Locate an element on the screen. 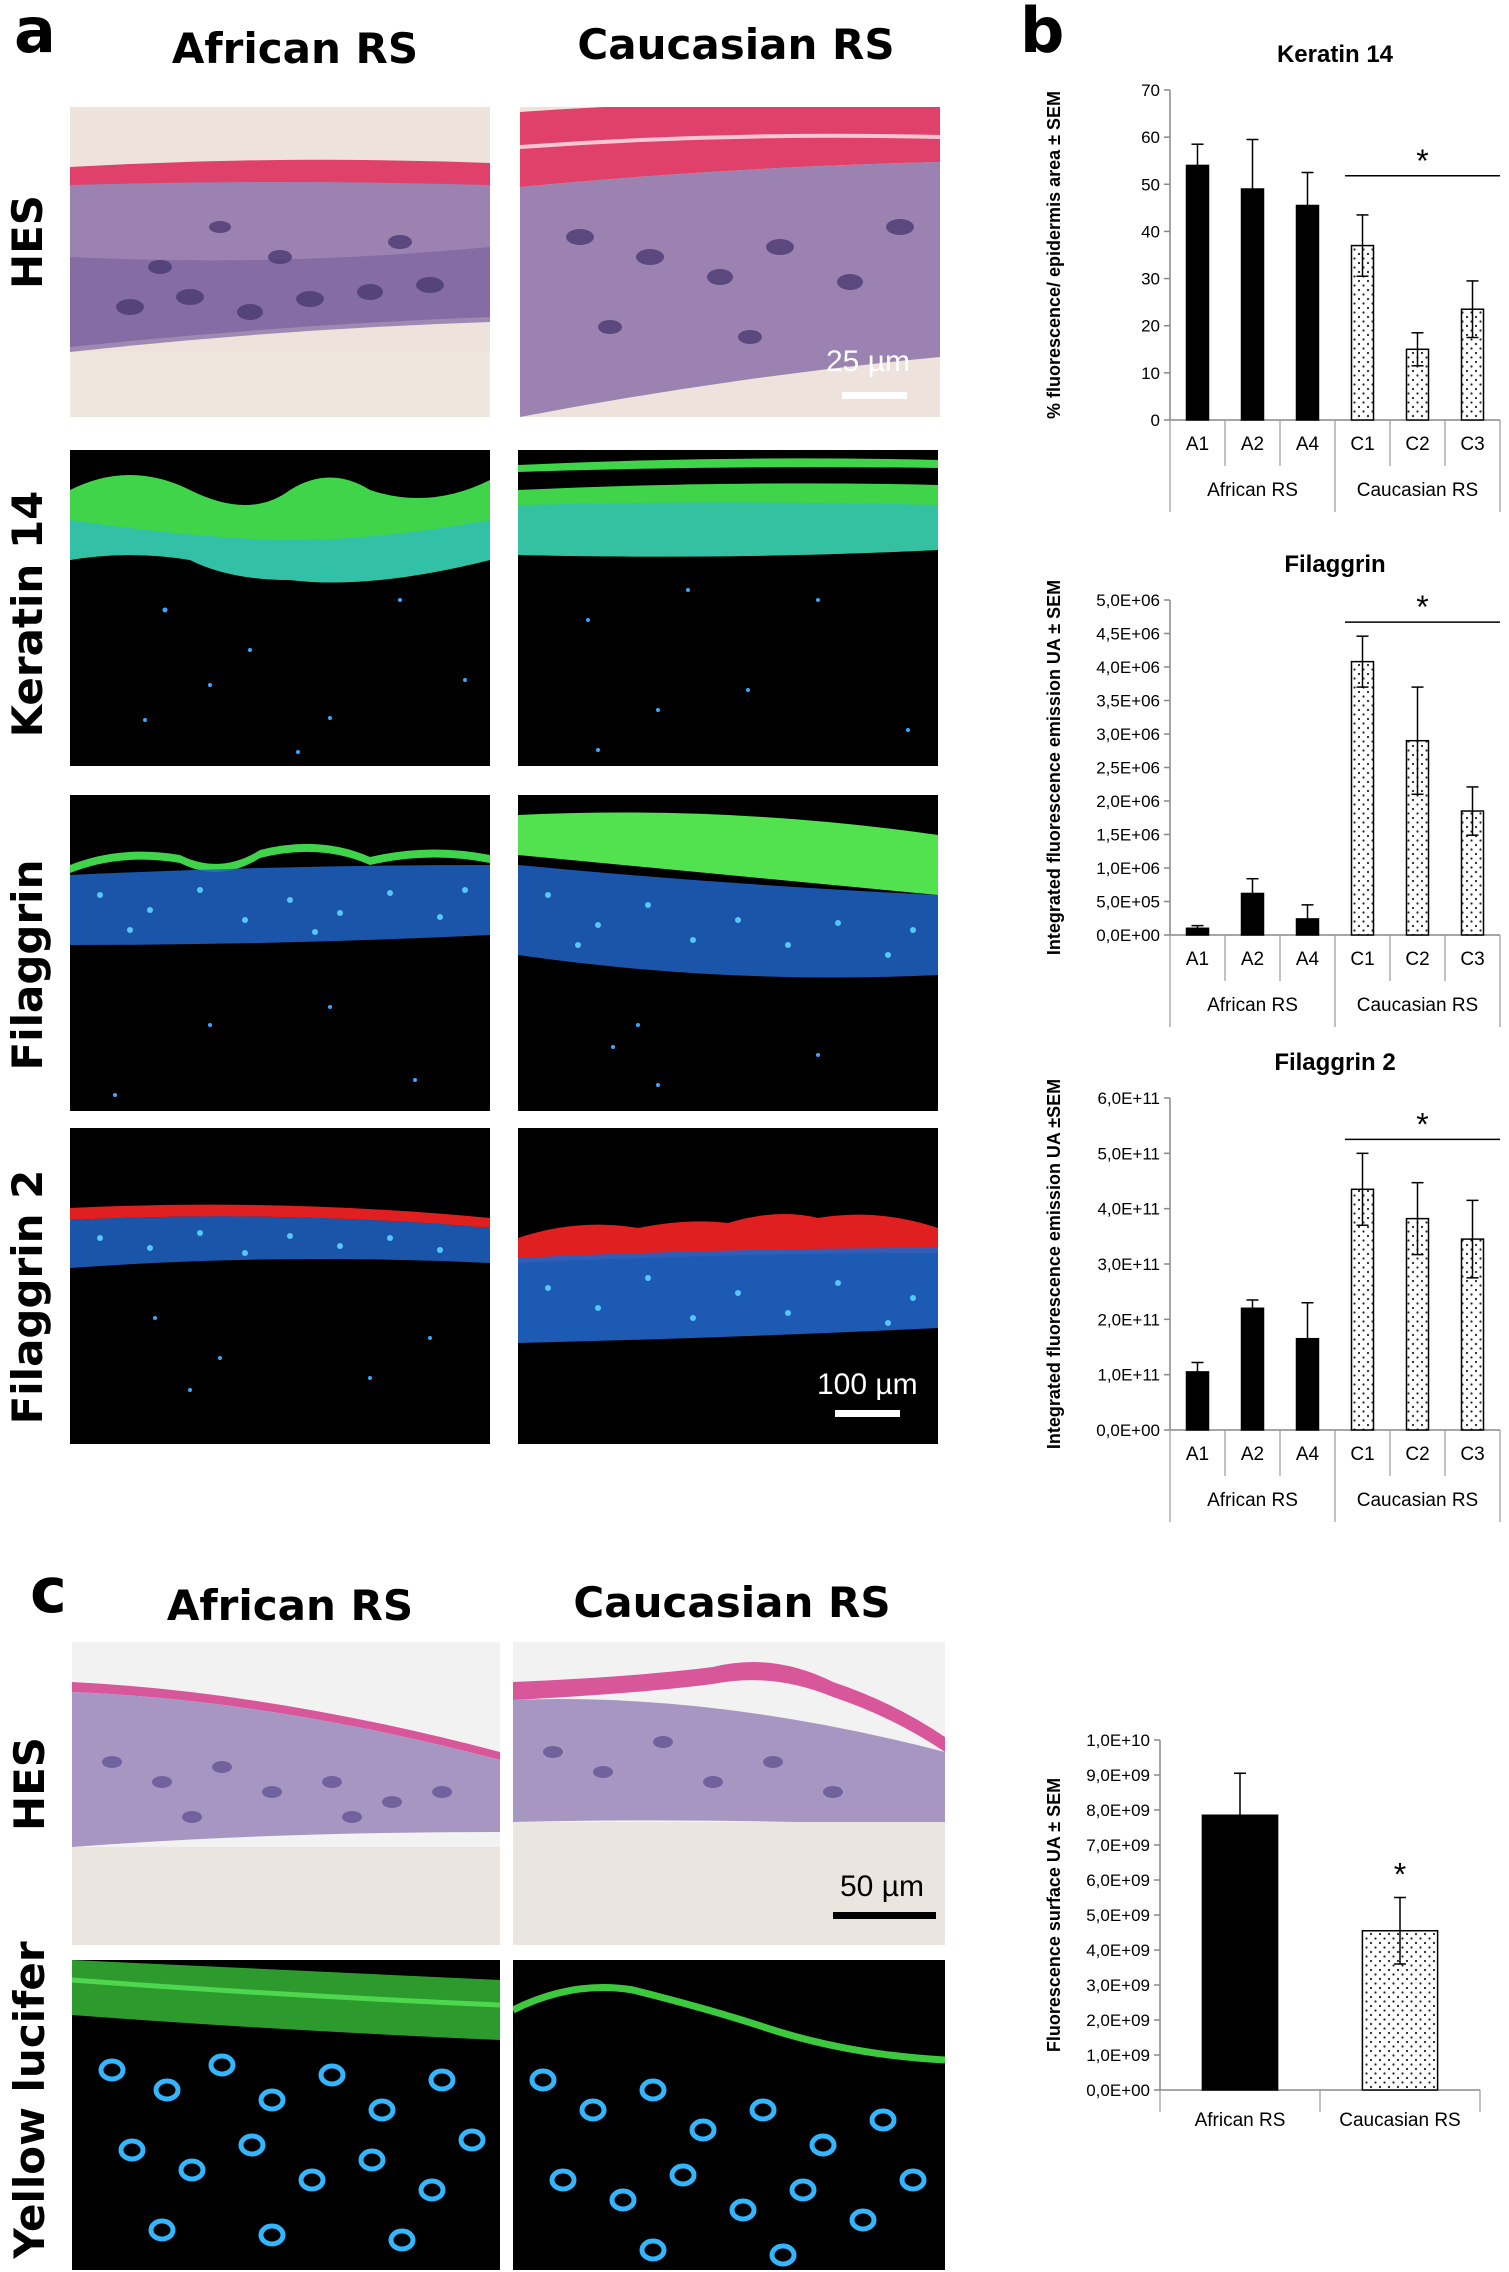  hes-caucasian-image is located at coordinates (730, 262).